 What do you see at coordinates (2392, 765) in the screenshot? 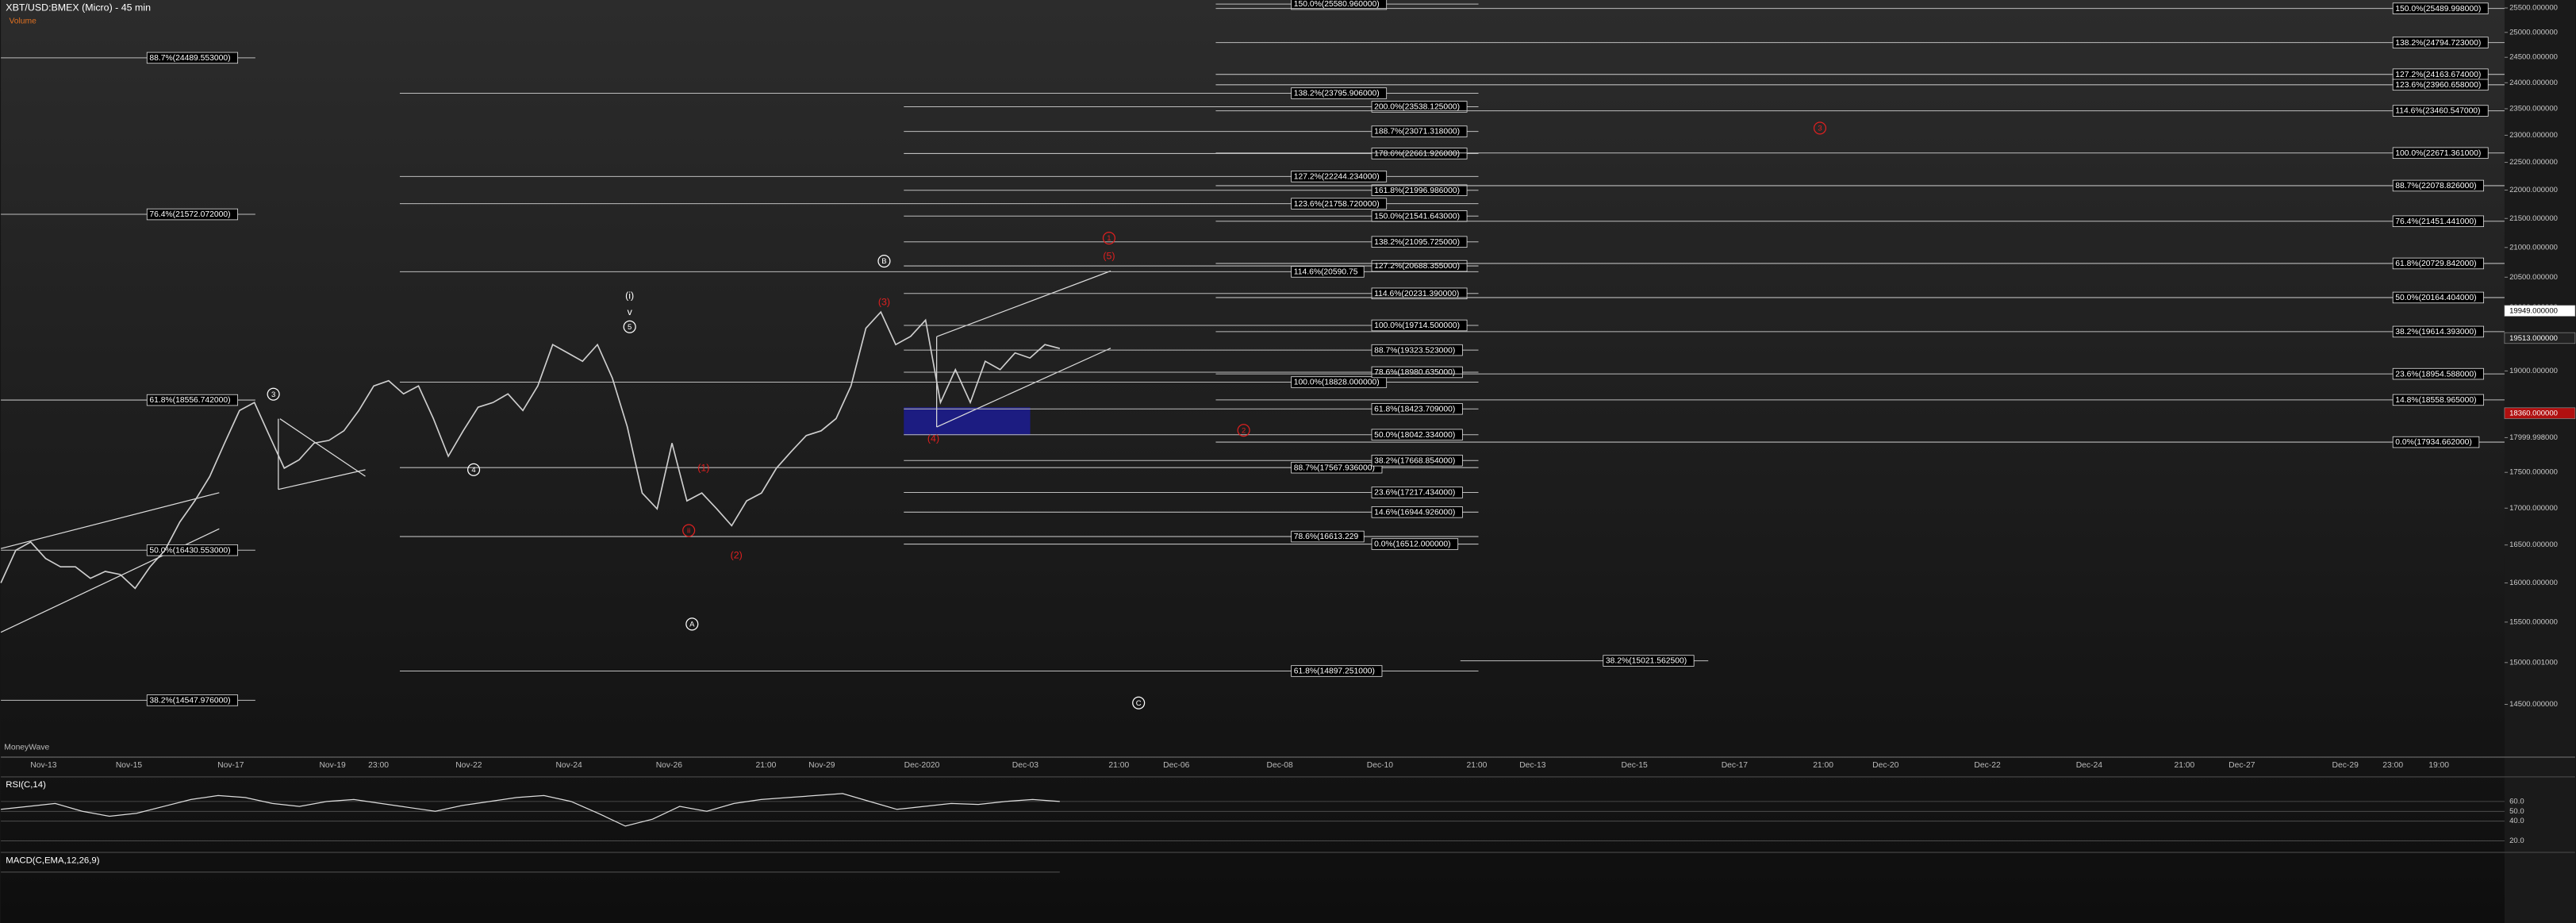
I see `x-tick-label: 23:00` at bounding box center [2392, 765].